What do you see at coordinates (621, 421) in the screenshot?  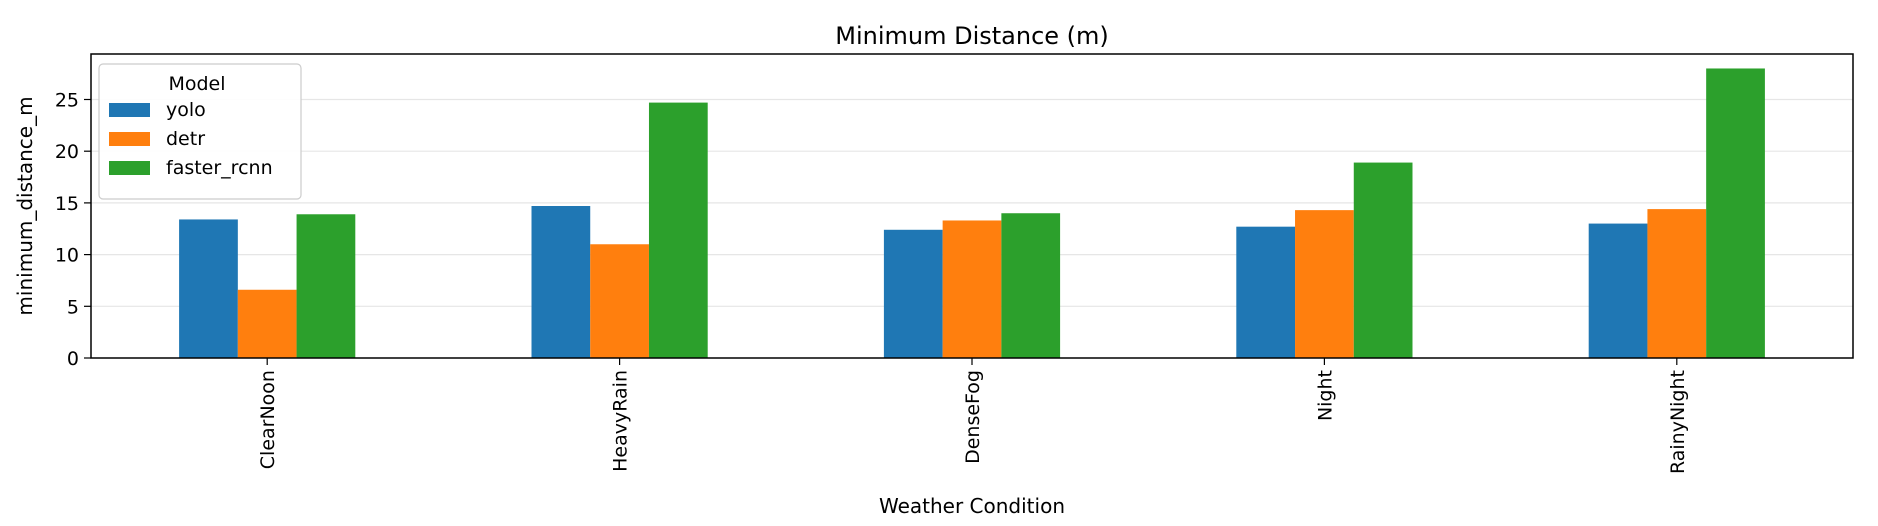 I see `x-tick-label: HeavyRain` at bounding box center [621, 421].